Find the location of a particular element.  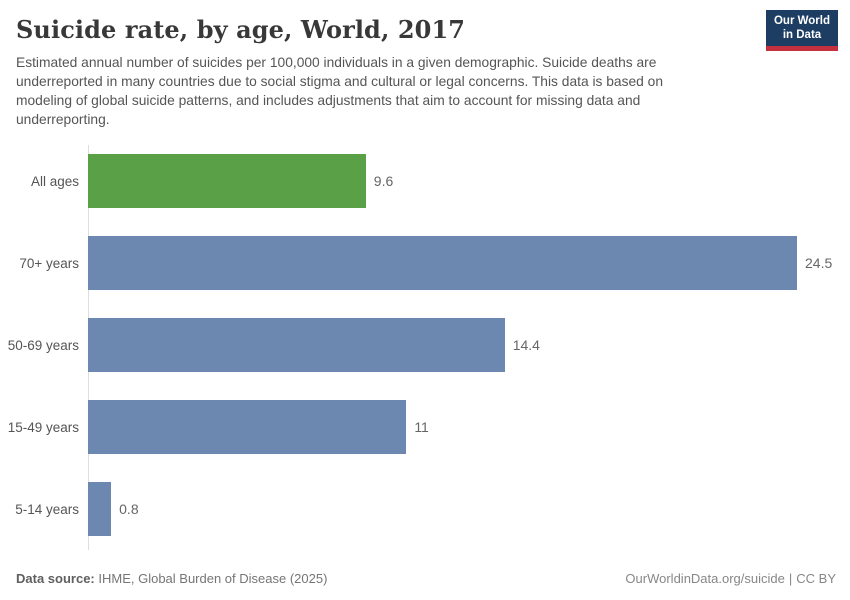

owid-logo-text: Our World in Data is located at coordinates (802, 28).